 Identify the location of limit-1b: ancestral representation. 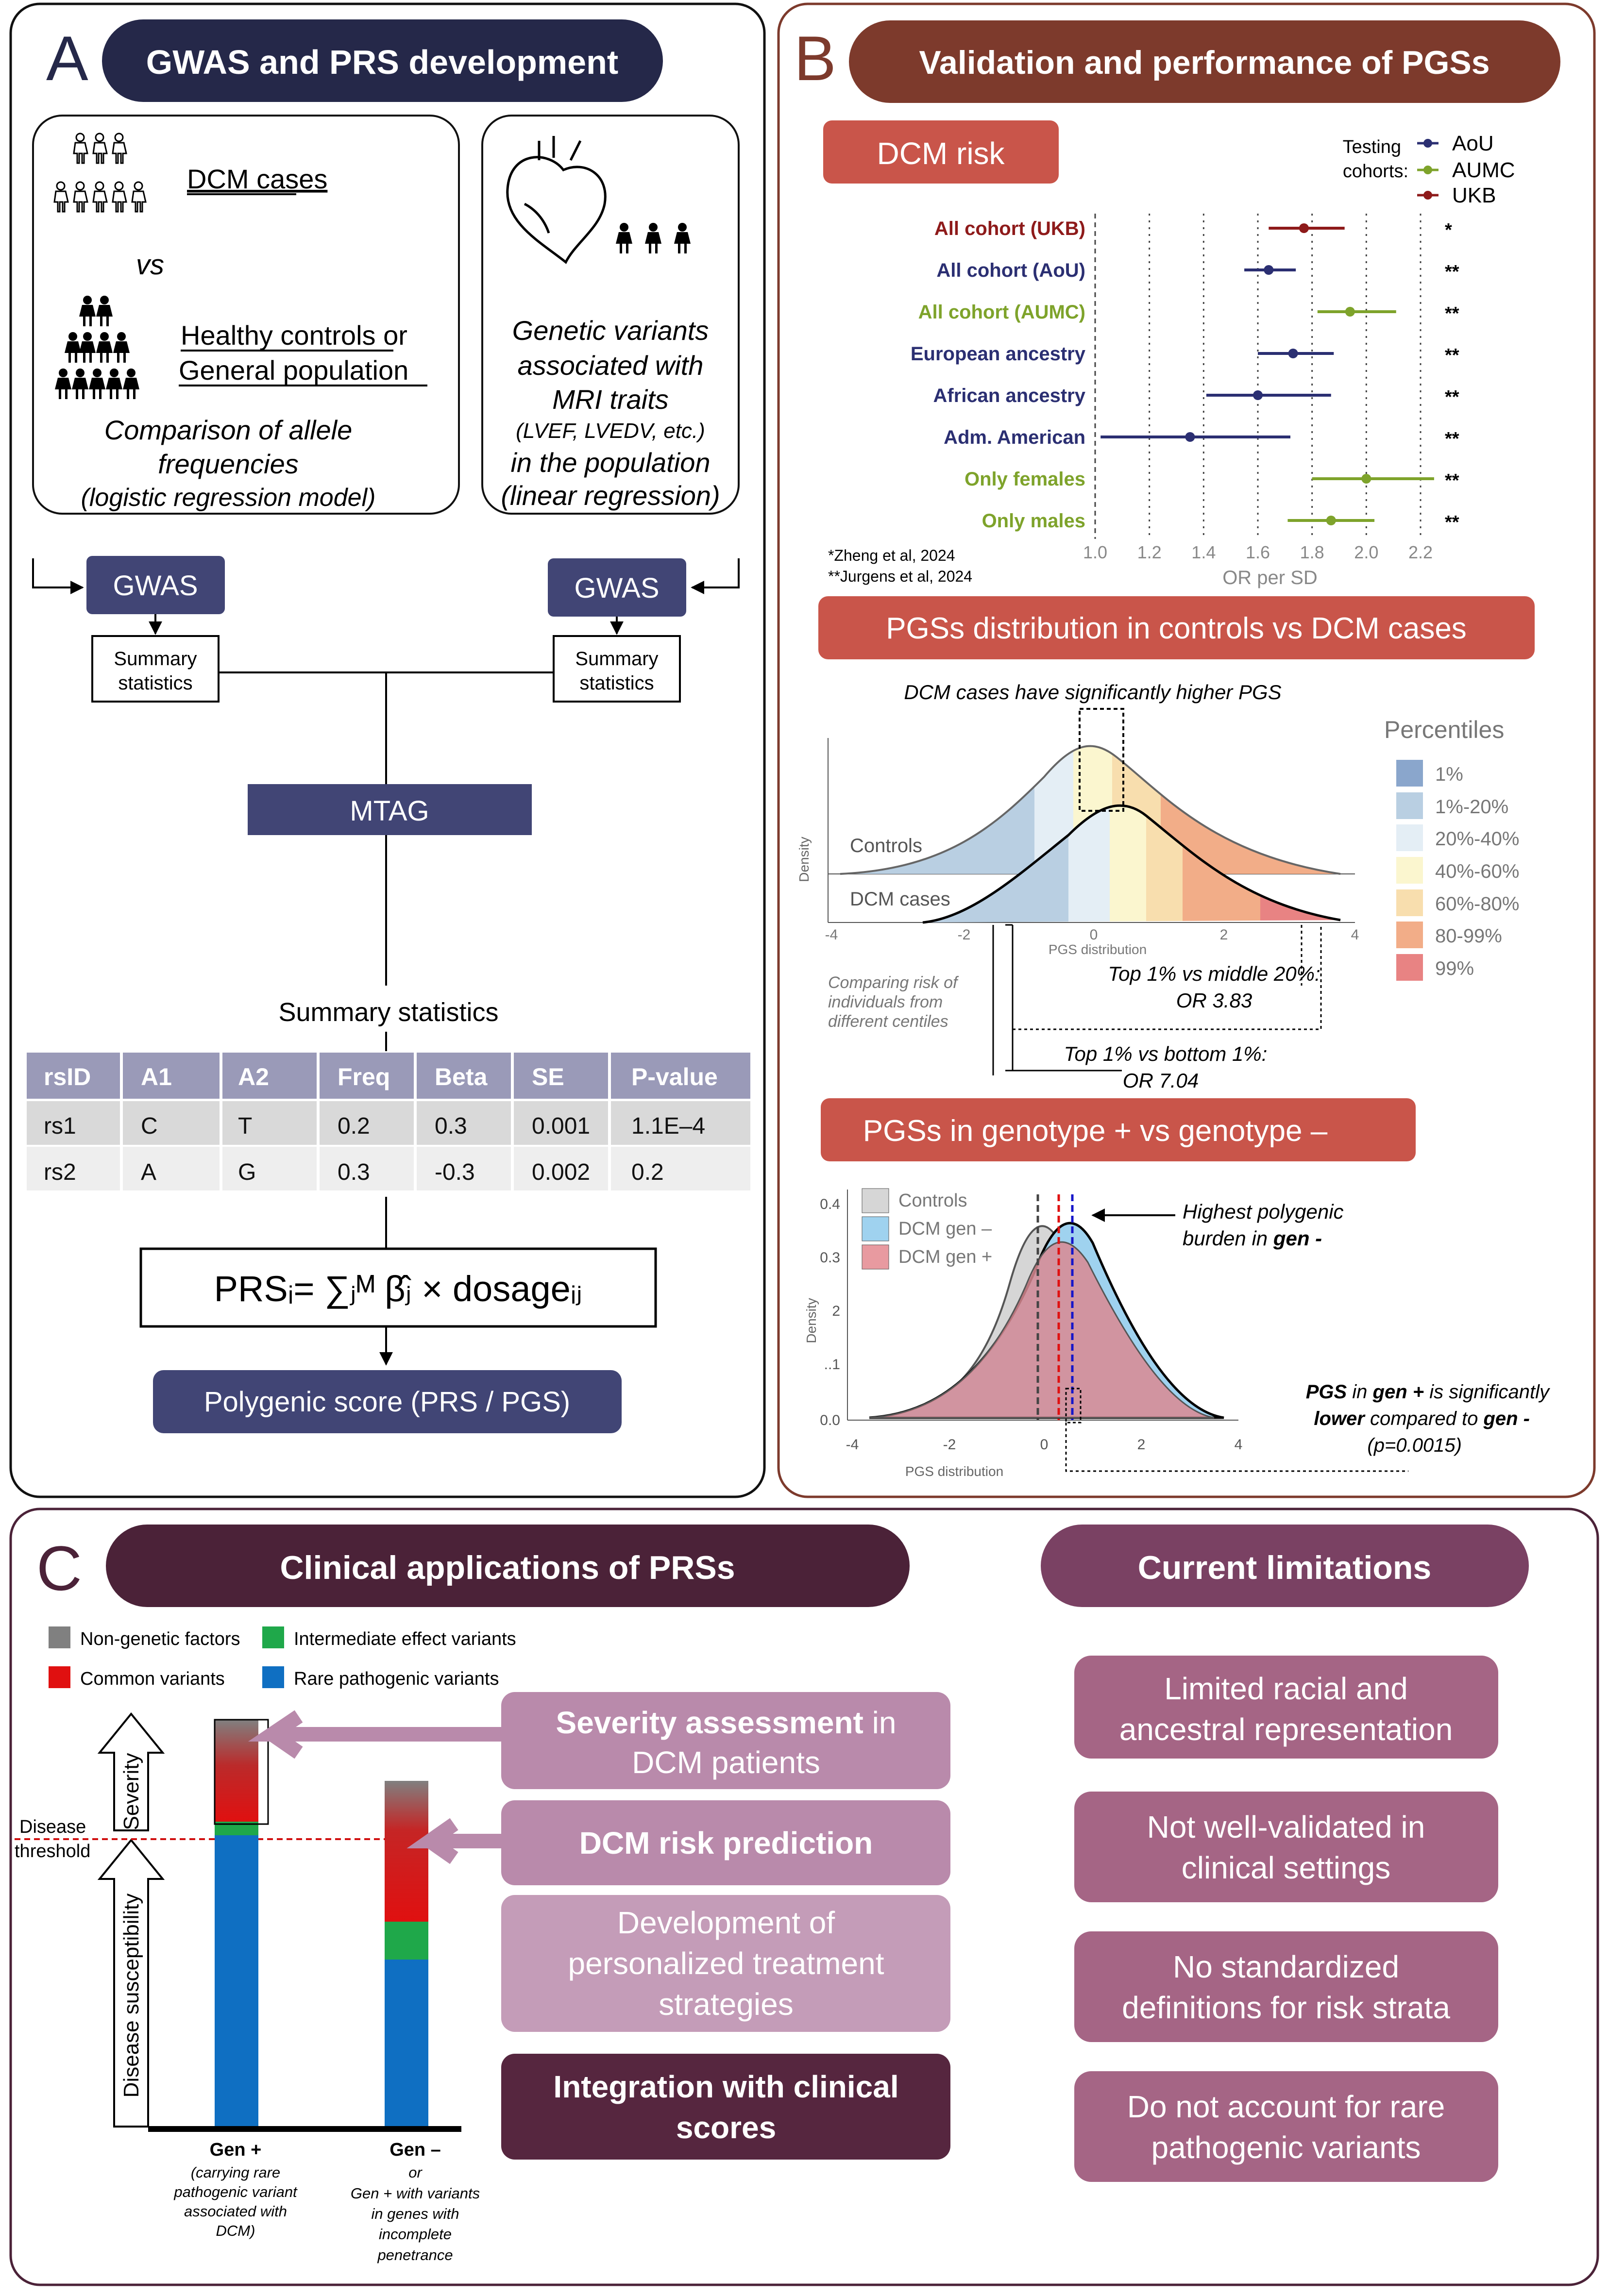
(1286, 1729).